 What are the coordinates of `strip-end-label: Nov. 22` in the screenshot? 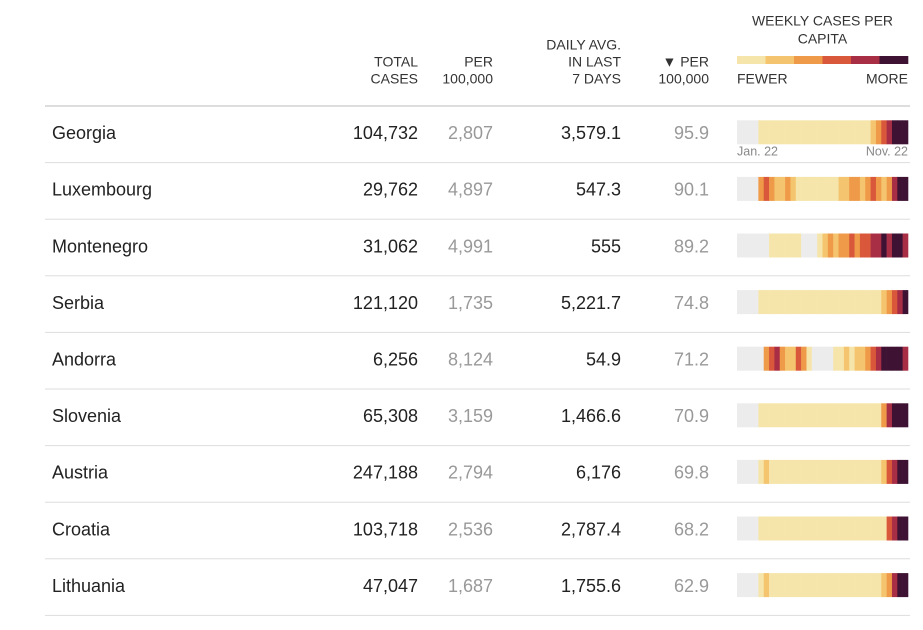 It's located at (887, 152).